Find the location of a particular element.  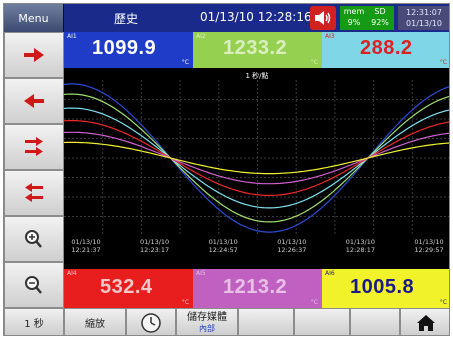

time-scale-label: 1 秒/點 is located at coordinates (256, 75).